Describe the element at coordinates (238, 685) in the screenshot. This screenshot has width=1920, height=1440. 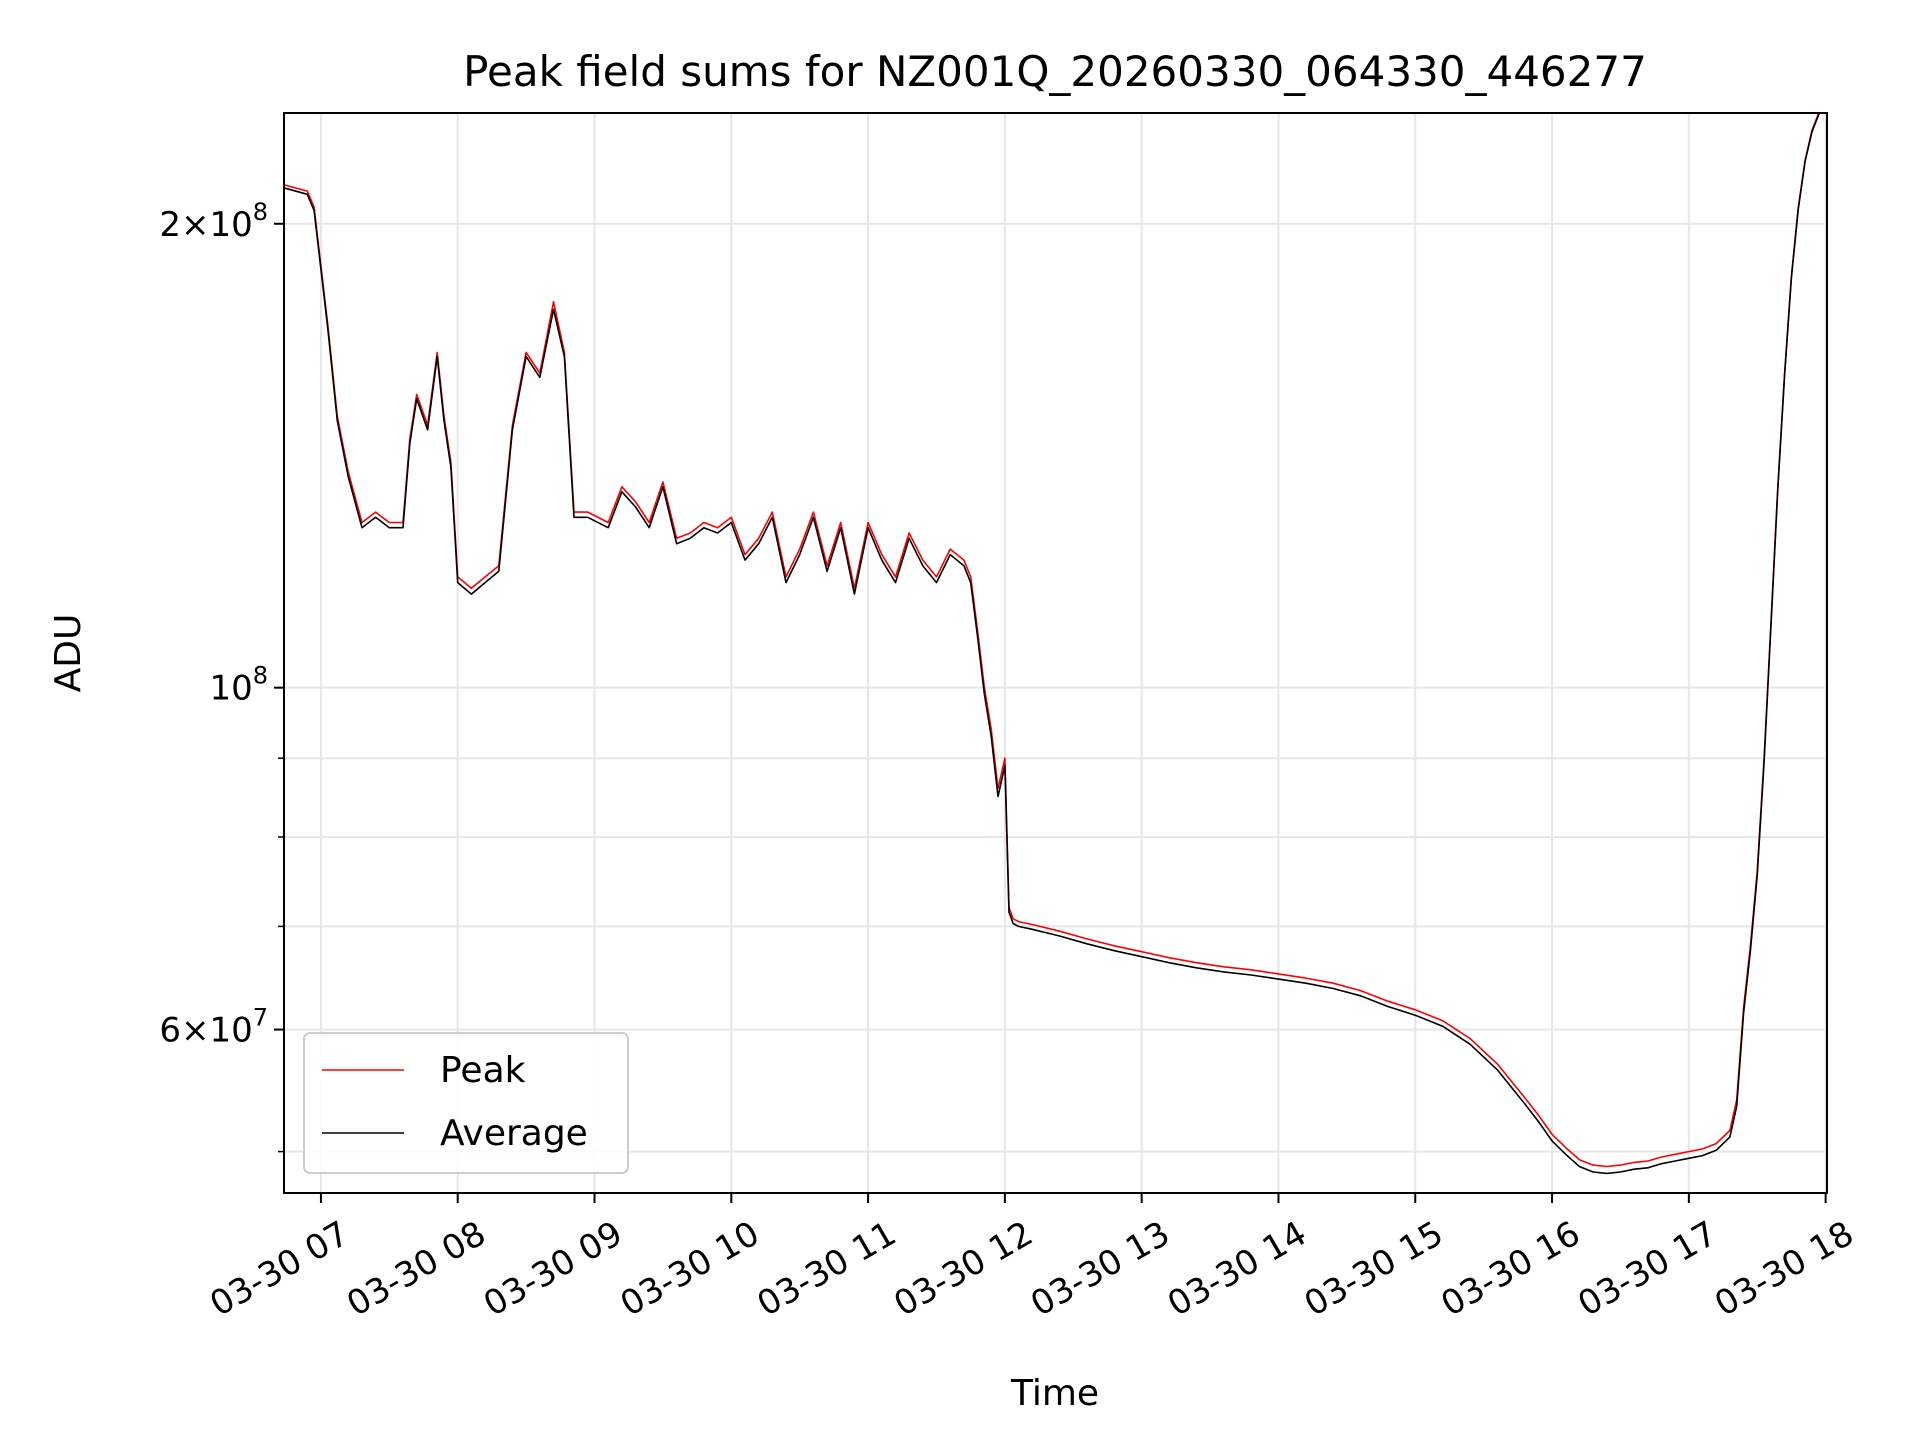
I see `y-tick-label: 108` at that location.